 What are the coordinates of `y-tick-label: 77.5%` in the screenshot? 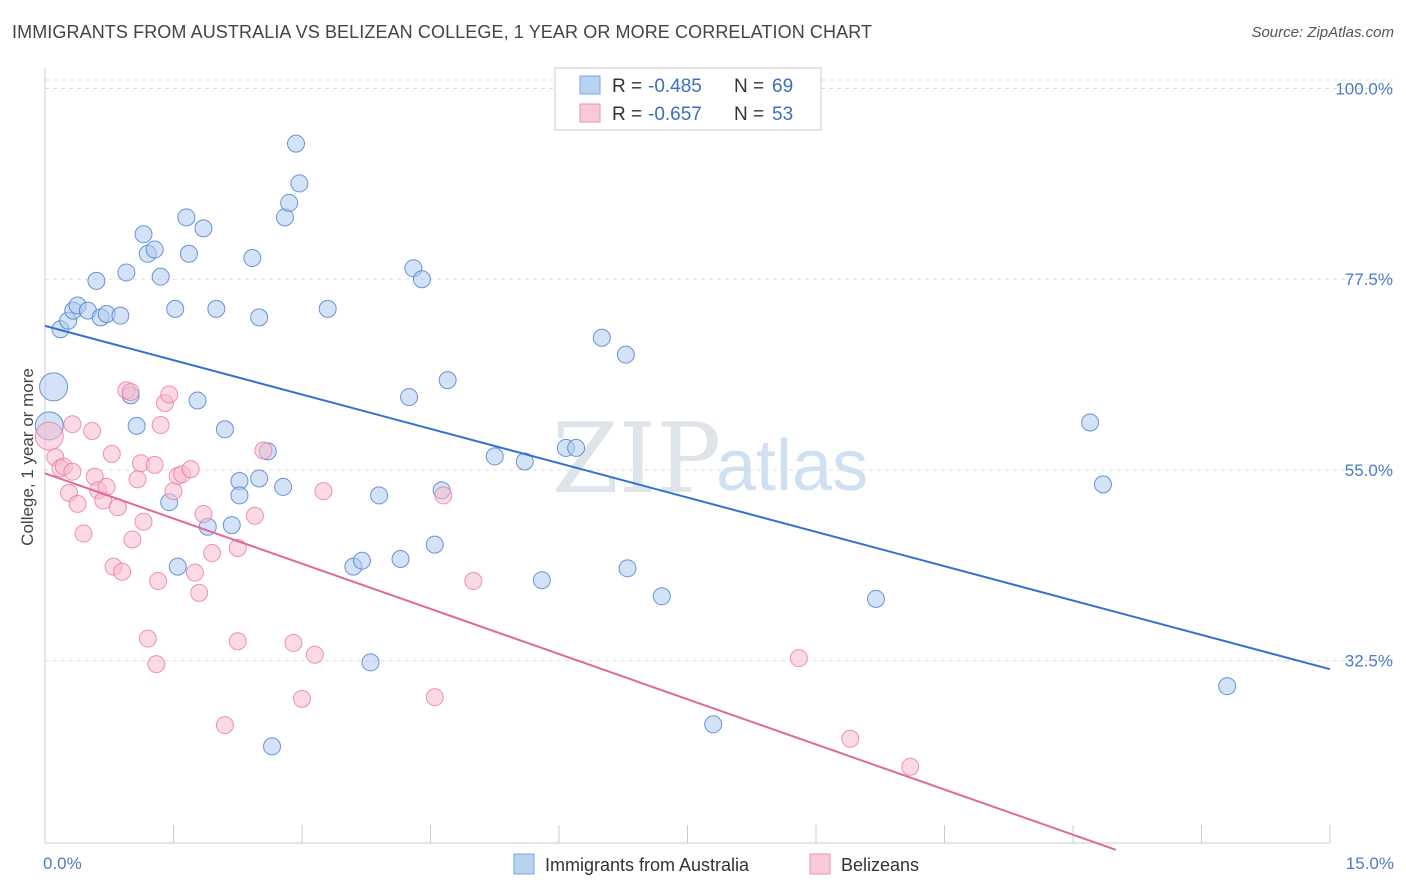 It's located at (1369, 279).